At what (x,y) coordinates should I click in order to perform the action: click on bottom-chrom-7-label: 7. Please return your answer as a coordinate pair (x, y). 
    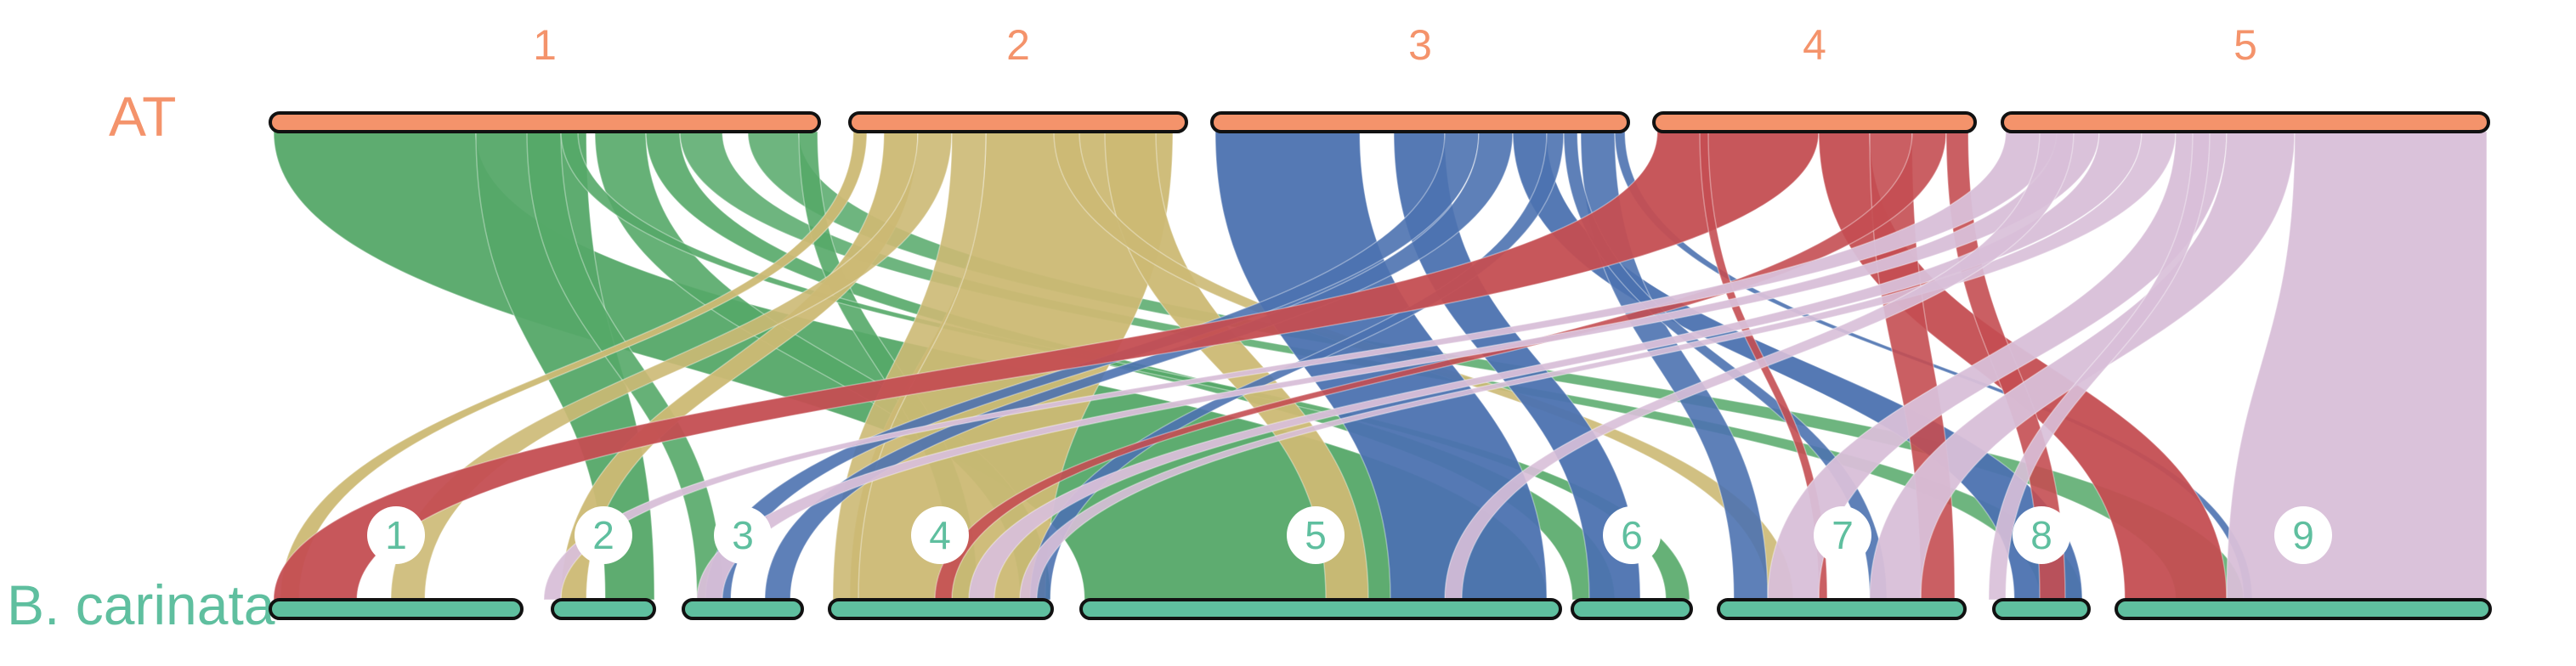
    Looking at the image, I should click on (1843, 535).